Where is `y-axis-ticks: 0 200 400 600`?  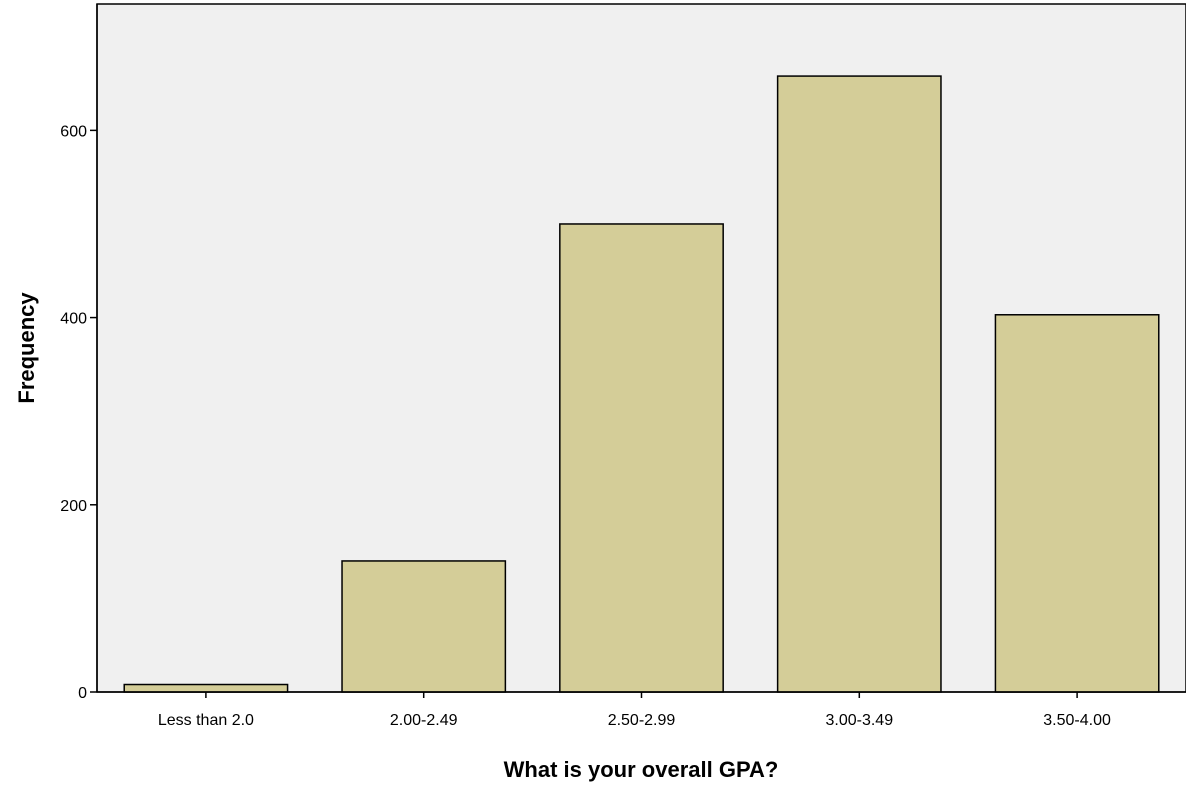 y-axis-ticks: 0 200 400 600 is located at coordinates (78, 412).